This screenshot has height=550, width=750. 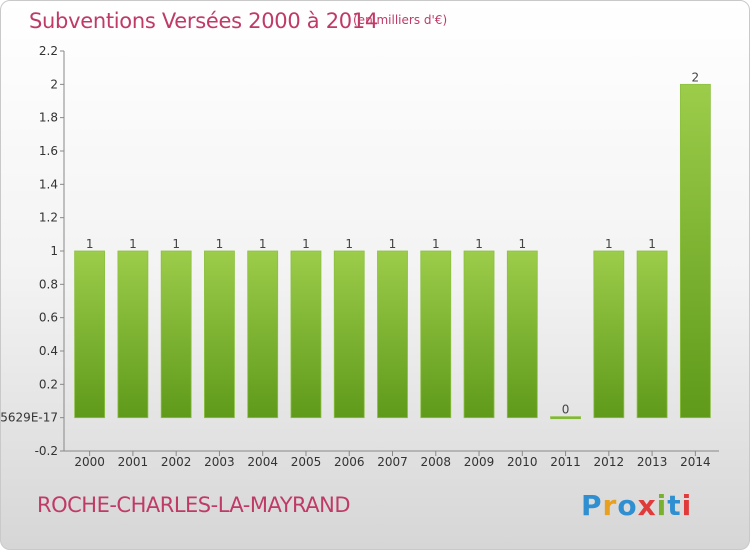 What do you see at coordinates (48, 151) in the screenshot?
I see `y-tick-label: 1.6` at bounding box center [48, 151].